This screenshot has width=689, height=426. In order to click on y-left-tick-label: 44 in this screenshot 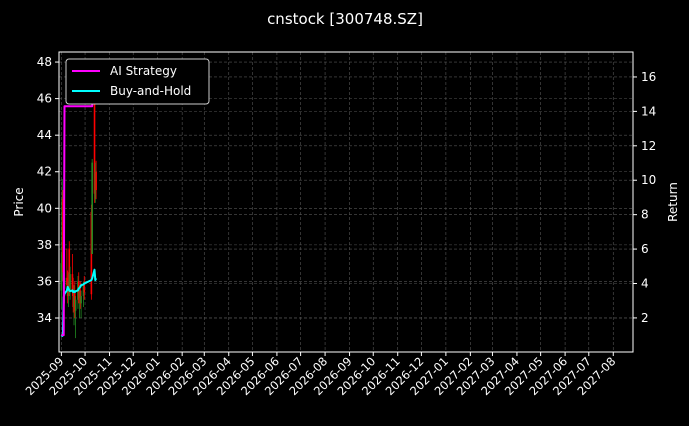, I will do `click(44, 135)`.